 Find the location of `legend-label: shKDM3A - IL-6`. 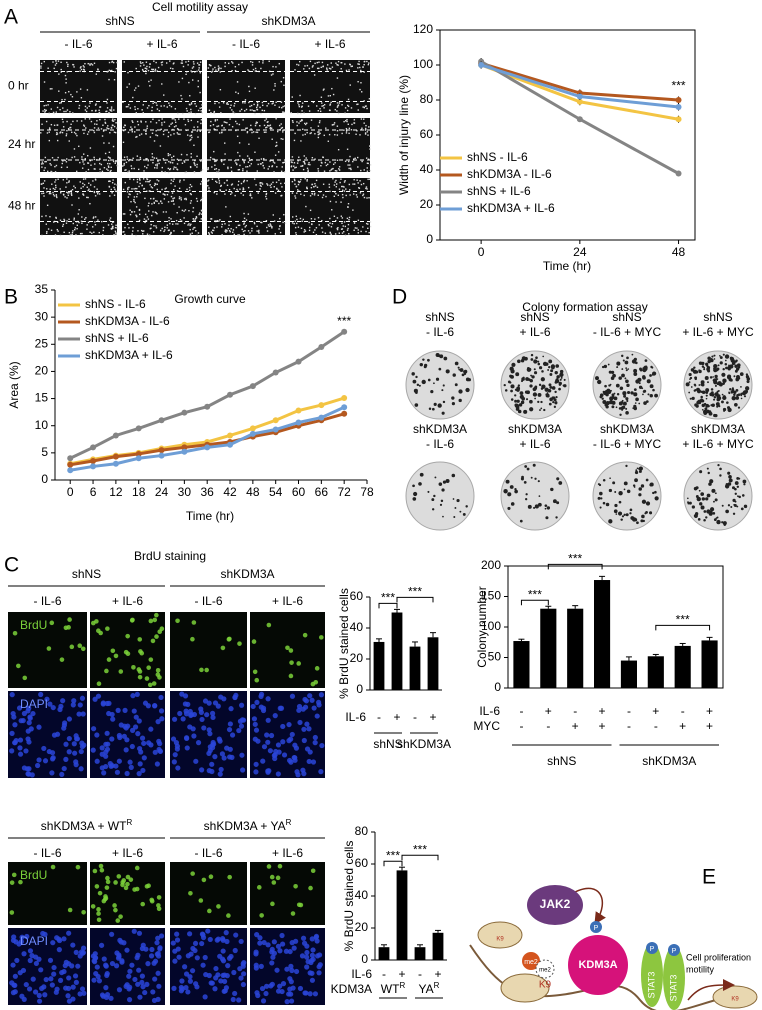

legend-label: shKDM3A - IL-6 is located at coordinates (509, 174).